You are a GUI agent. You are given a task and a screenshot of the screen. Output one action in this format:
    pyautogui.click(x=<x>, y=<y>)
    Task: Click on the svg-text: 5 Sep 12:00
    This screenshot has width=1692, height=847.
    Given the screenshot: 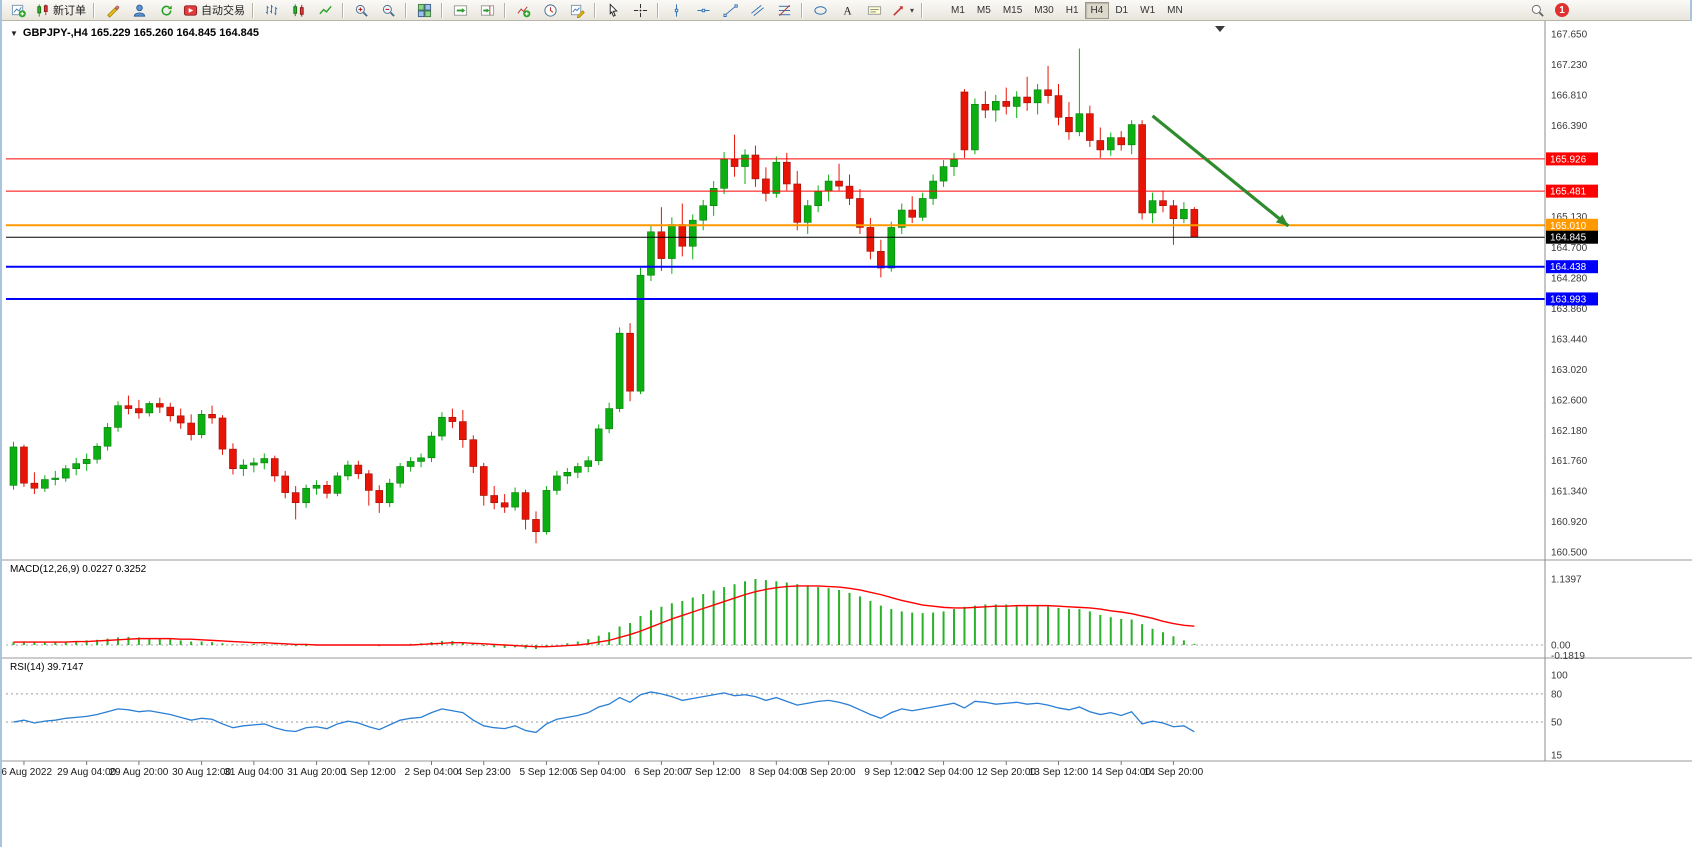 What is the action you would take?
    pyautogui.click(x=546, y=772)
    